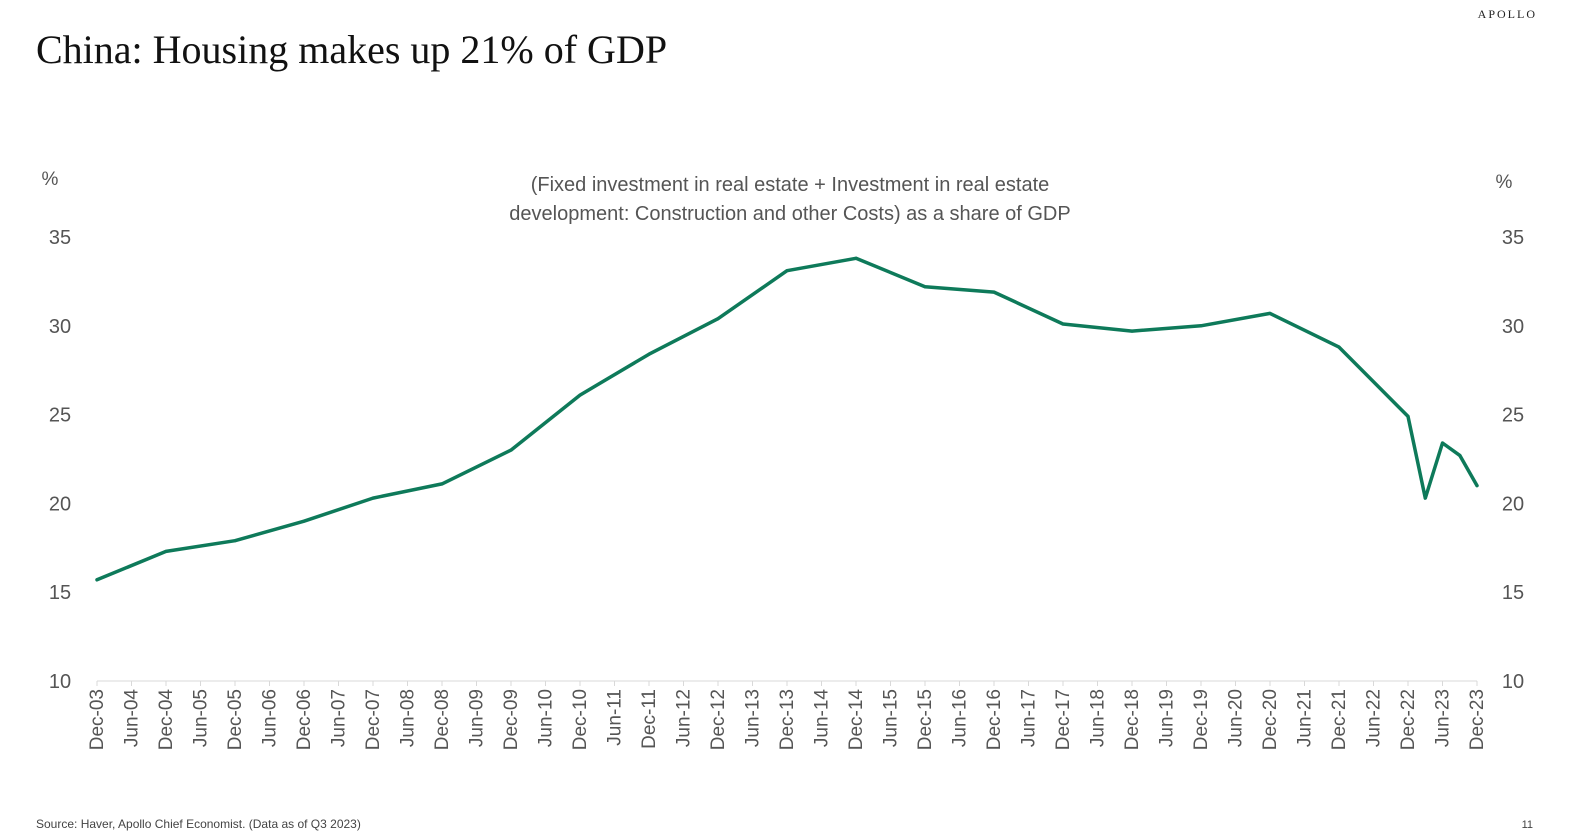 The height and width of the screenshot is (840, 1575). Describe the element at coordinates (1513, 682) in the screenshot. I see `y-tick-label-right: 10` at that location.